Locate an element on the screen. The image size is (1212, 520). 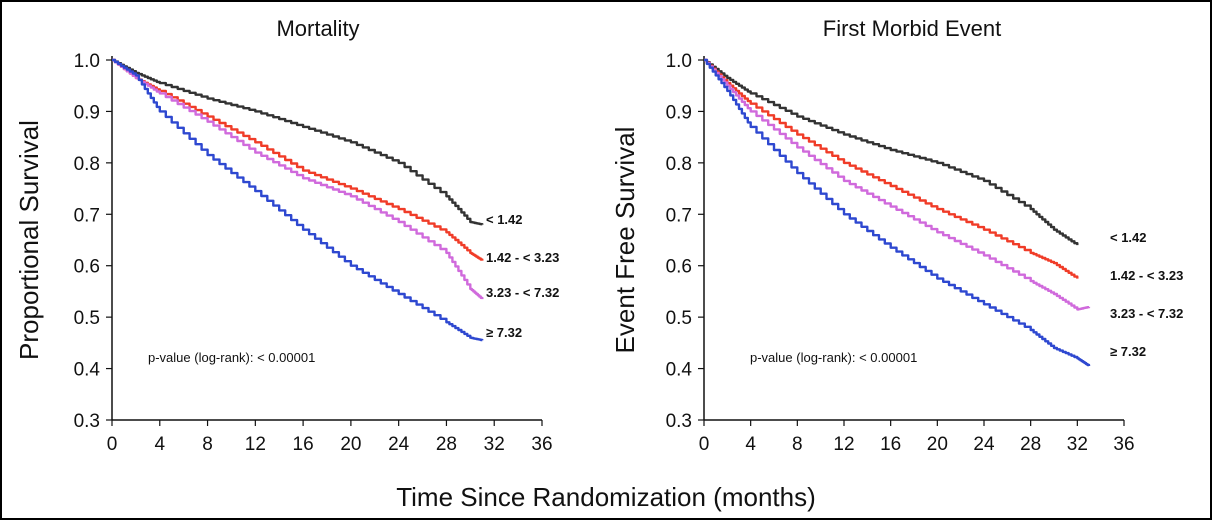
y-axis-label: Event Free Survival is located at coordinates (625, 240).